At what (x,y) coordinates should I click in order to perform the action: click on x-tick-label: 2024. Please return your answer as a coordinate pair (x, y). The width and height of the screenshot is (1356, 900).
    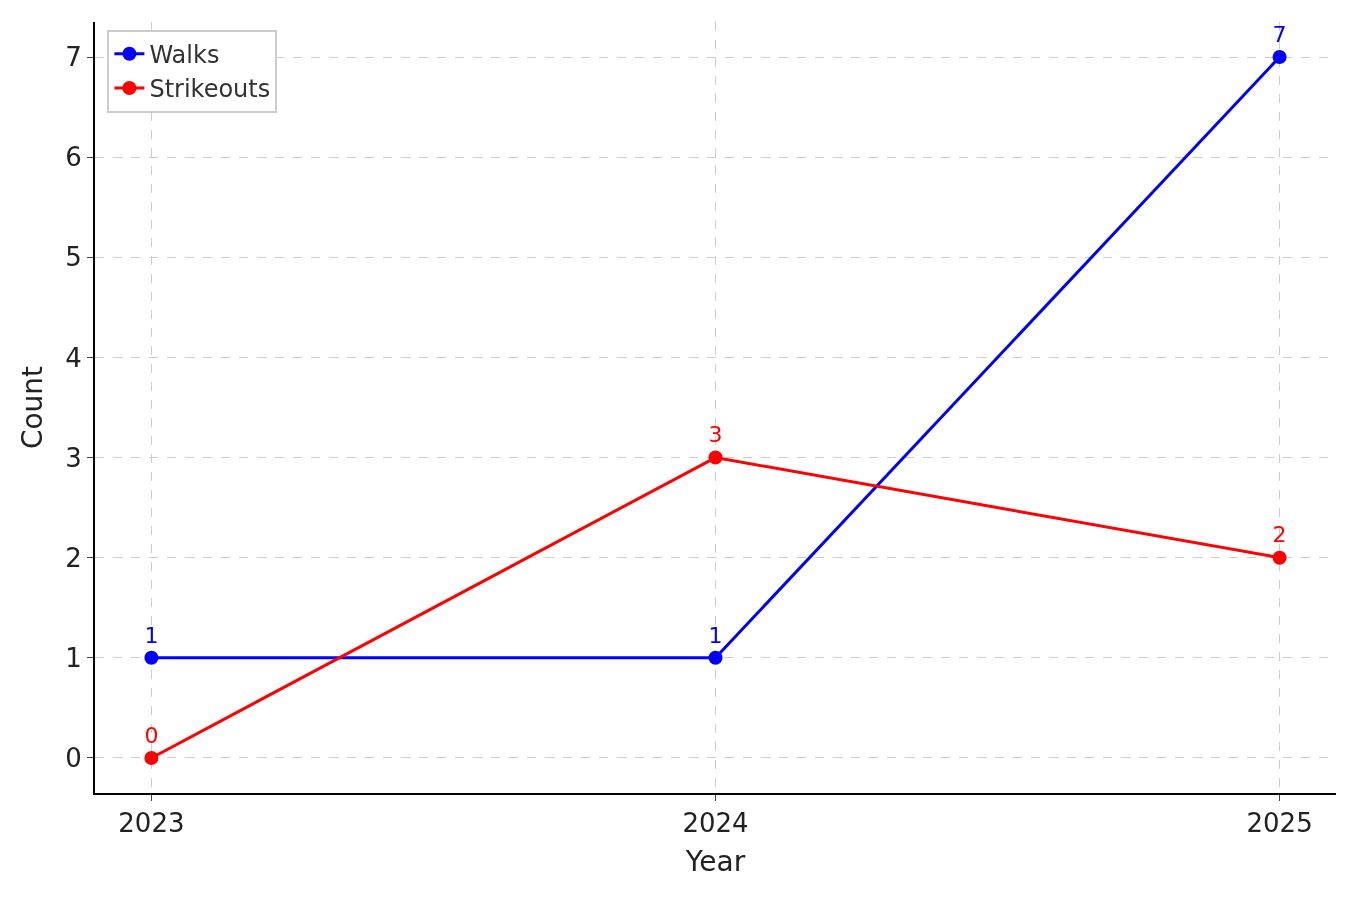
    Looking at the image, I should click on (715, 823).